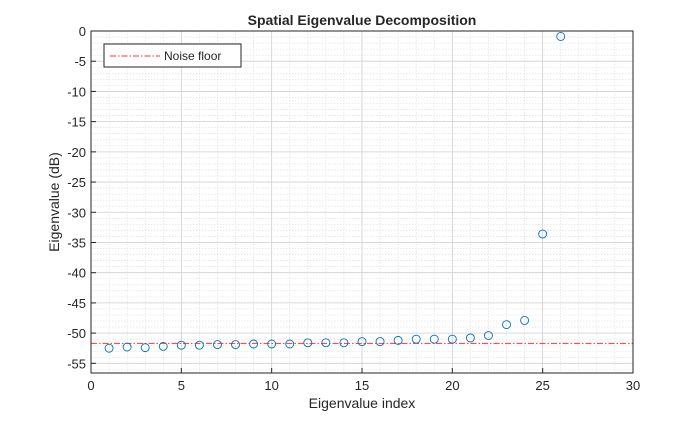 The height and width of the screenshot is (426, 700). What do you see at coordinates (54, 202) in the screenshot?
I see `y-axis-label: Eigenvalue (dB)` at bounding box center [54, 202].